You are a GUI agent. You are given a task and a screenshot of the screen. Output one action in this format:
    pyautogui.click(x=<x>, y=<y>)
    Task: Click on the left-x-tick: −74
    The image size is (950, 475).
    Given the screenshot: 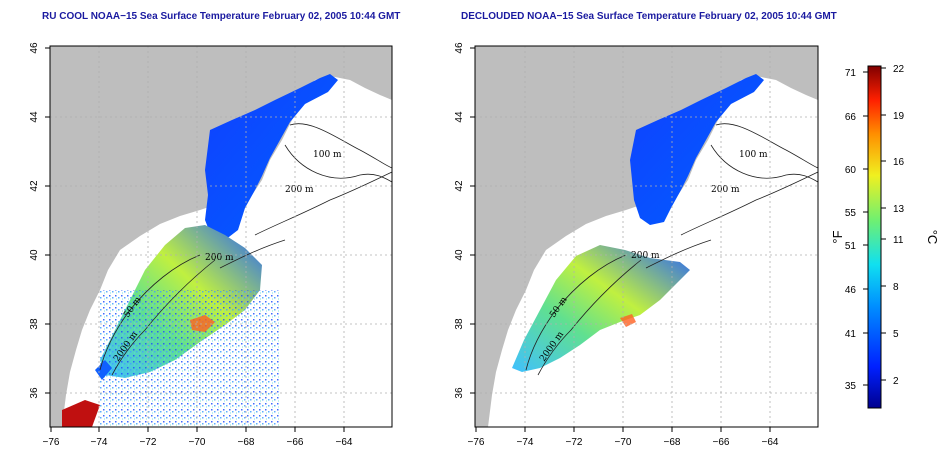 What is the action you would take?
    pyautogui.click(x=99, y=442)
    